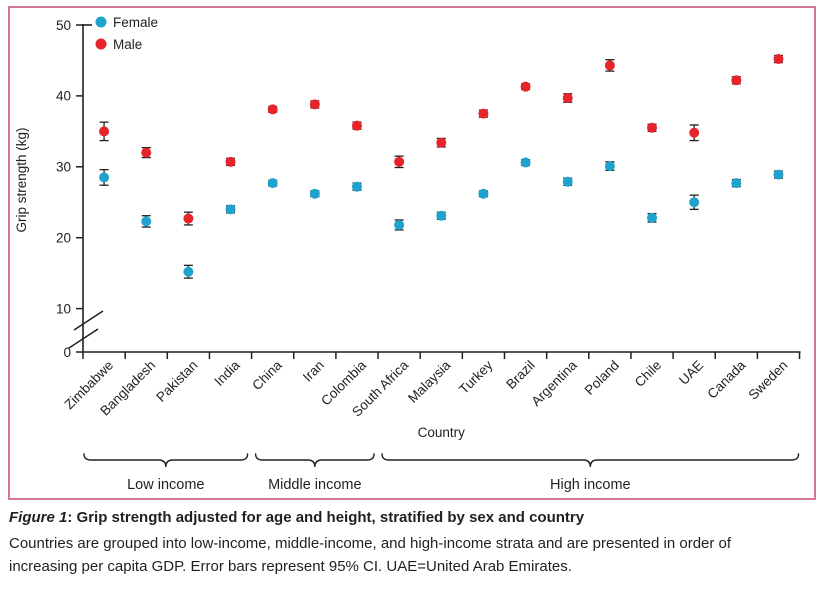  What do you see at coordinates (135, 22) in the screenshot?
I see `legend-label: Female` at bounding box center [135, 22].